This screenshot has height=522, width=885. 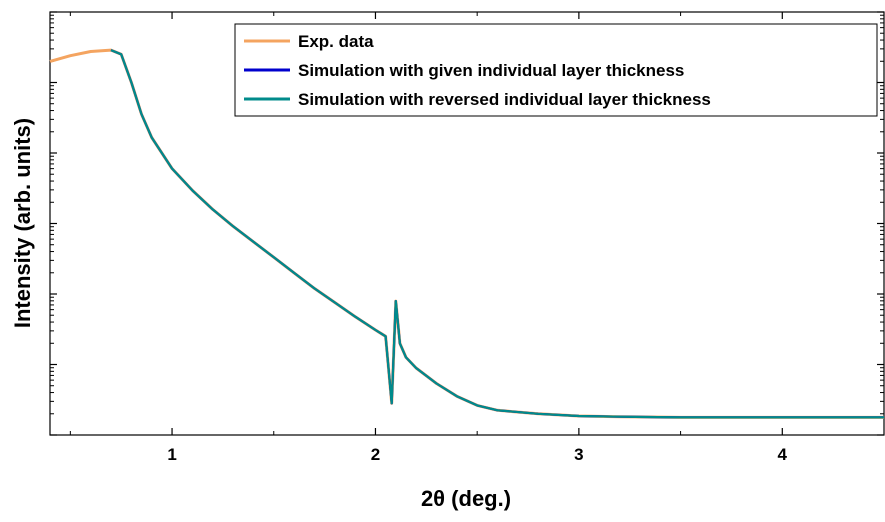 I want to click on x-axis-title: 2θ (deg.), so click(x=466, y=498).